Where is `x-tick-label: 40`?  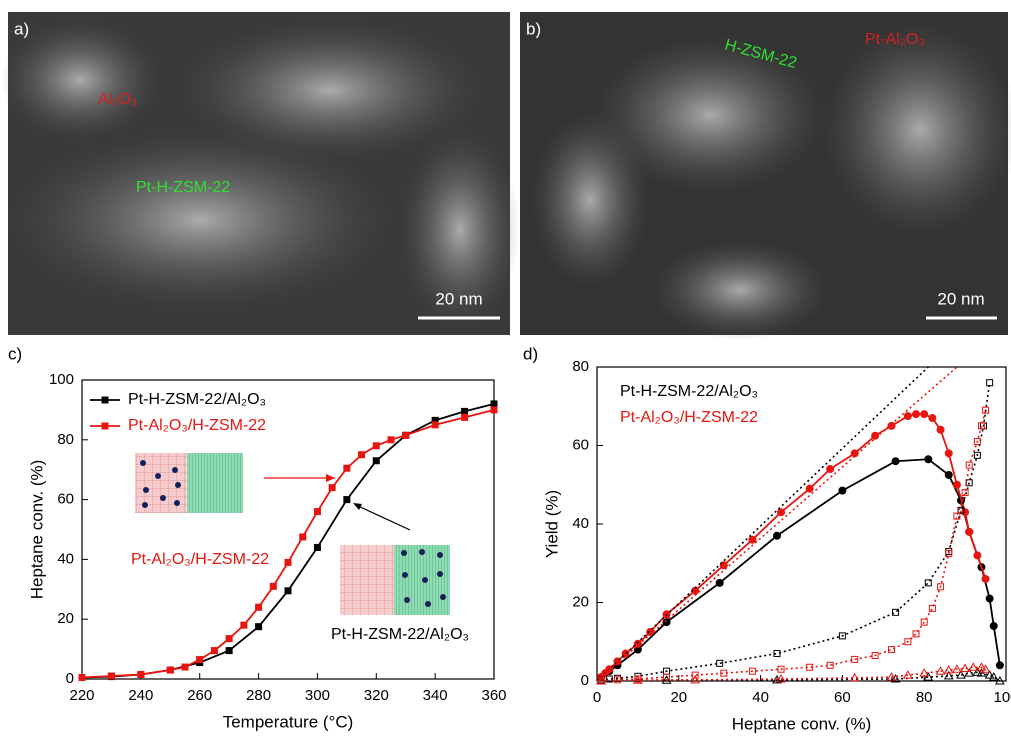
x-tick-label: 40 is located at coordinates (760, 697).